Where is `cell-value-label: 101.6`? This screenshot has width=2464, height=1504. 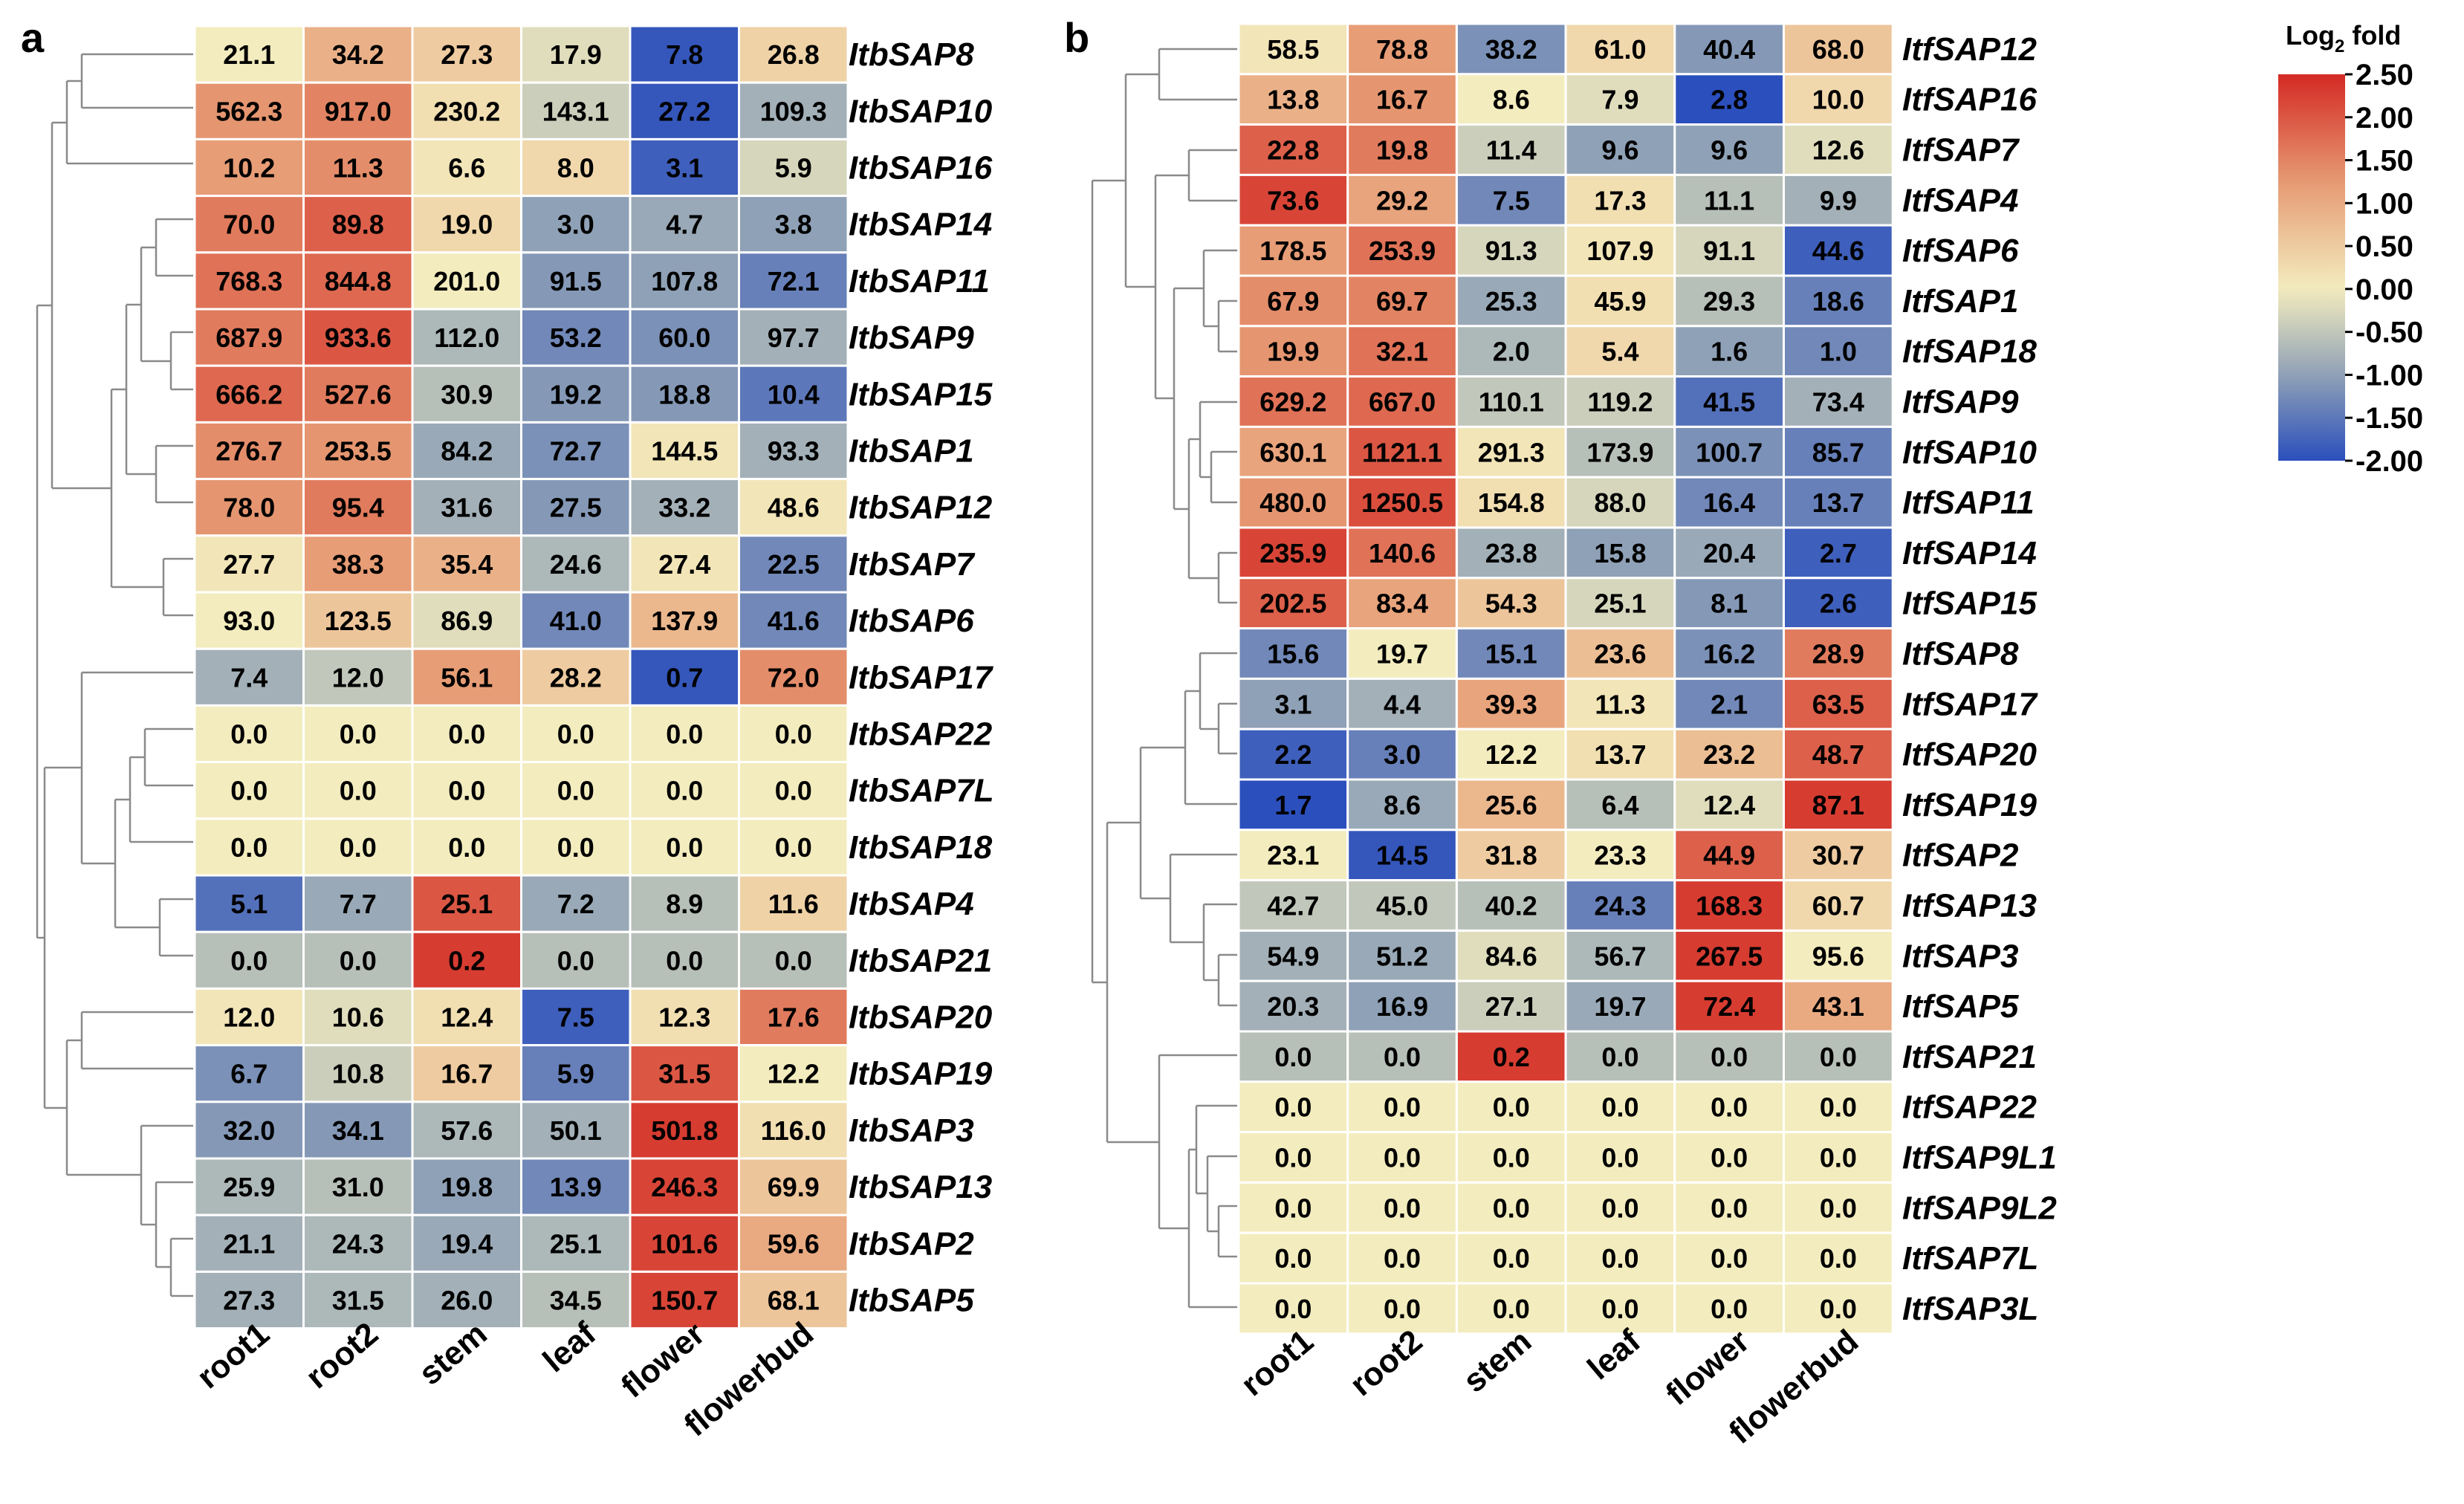
cell-value-label: 101.6 is located at coordinates (684, 1243).